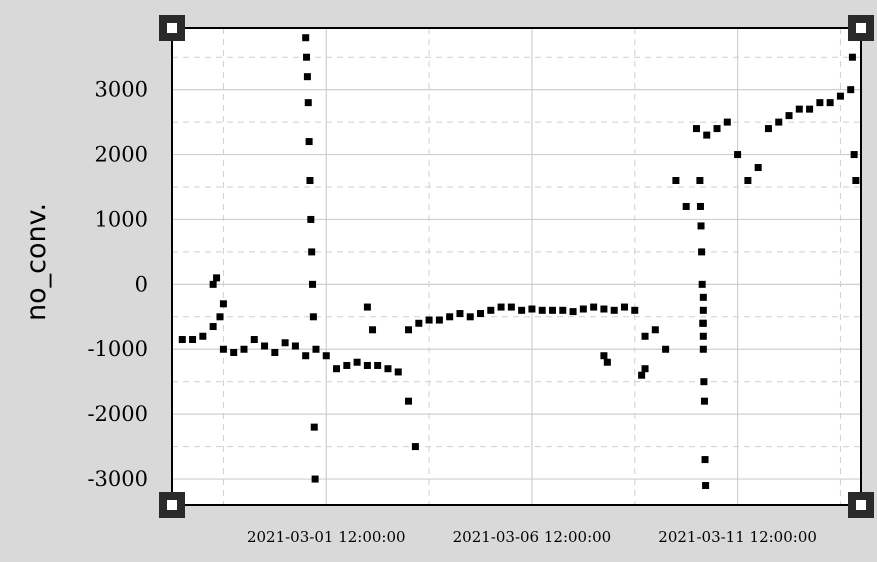 This screenshot has width=877, height=562. I want to click on y-tick-labels: -3000 -2000 -1000 0 1000 2000 3000, so click(117, 284).